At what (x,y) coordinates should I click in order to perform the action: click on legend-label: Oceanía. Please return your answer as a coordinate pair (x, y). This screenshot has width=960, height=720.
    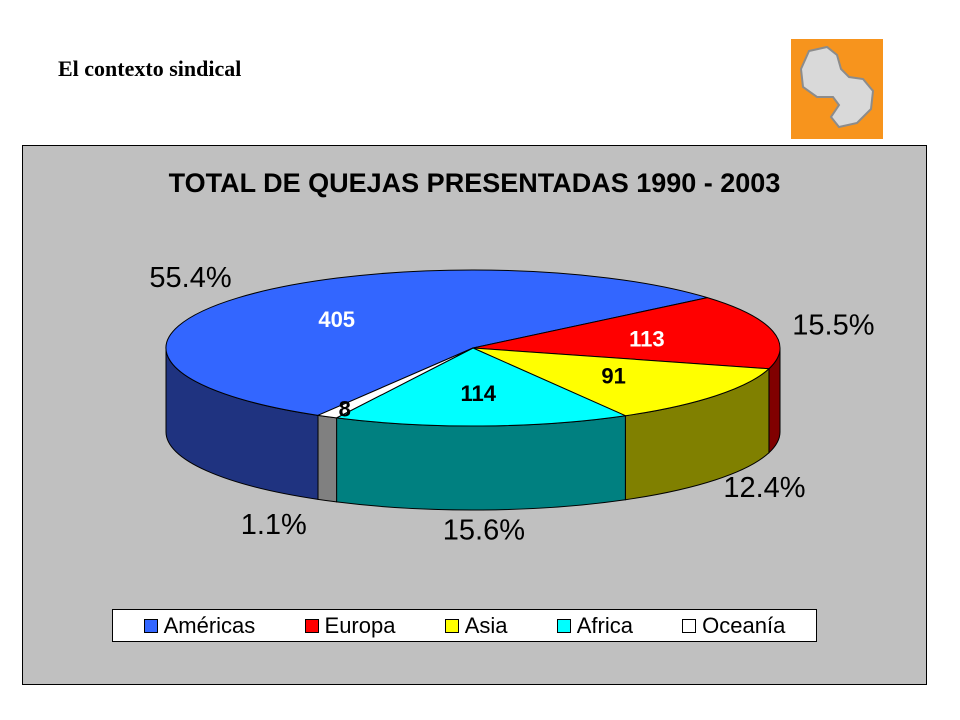
    Looking at the image, I should click on (744, 625).